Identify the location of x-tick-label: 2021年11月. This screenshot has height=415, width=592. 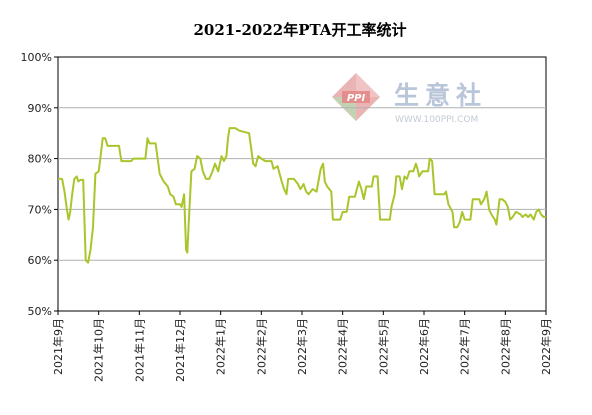
(139, 350).